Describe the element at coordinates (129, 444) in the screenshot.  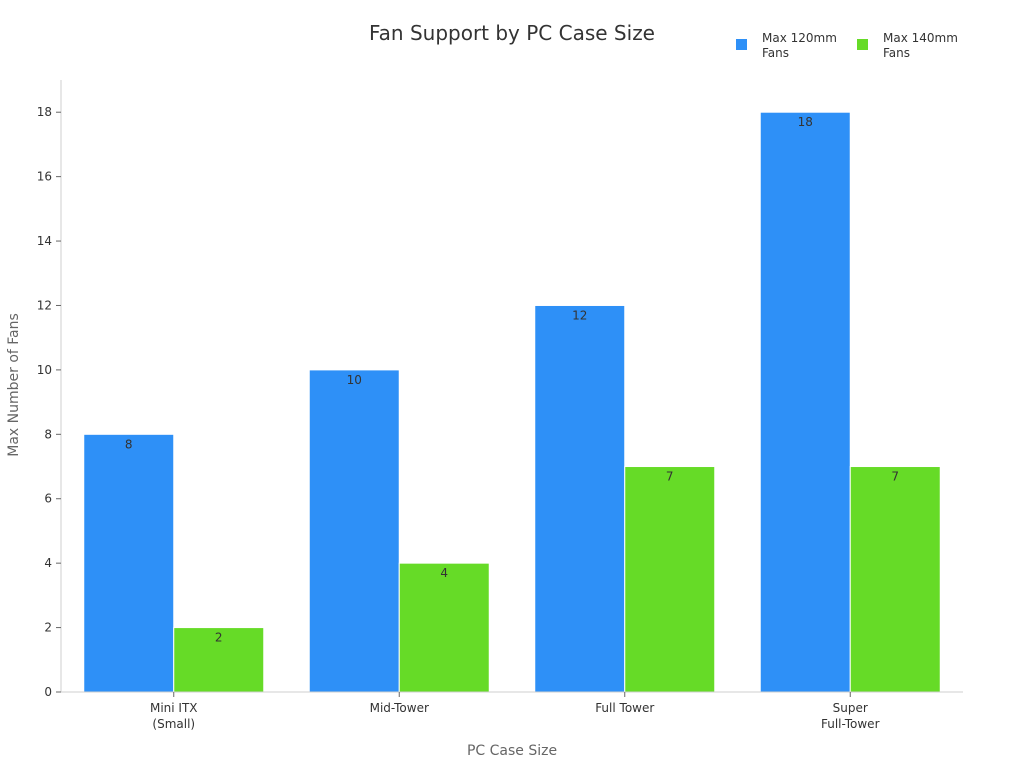
I see `data-label: 8` at that location.